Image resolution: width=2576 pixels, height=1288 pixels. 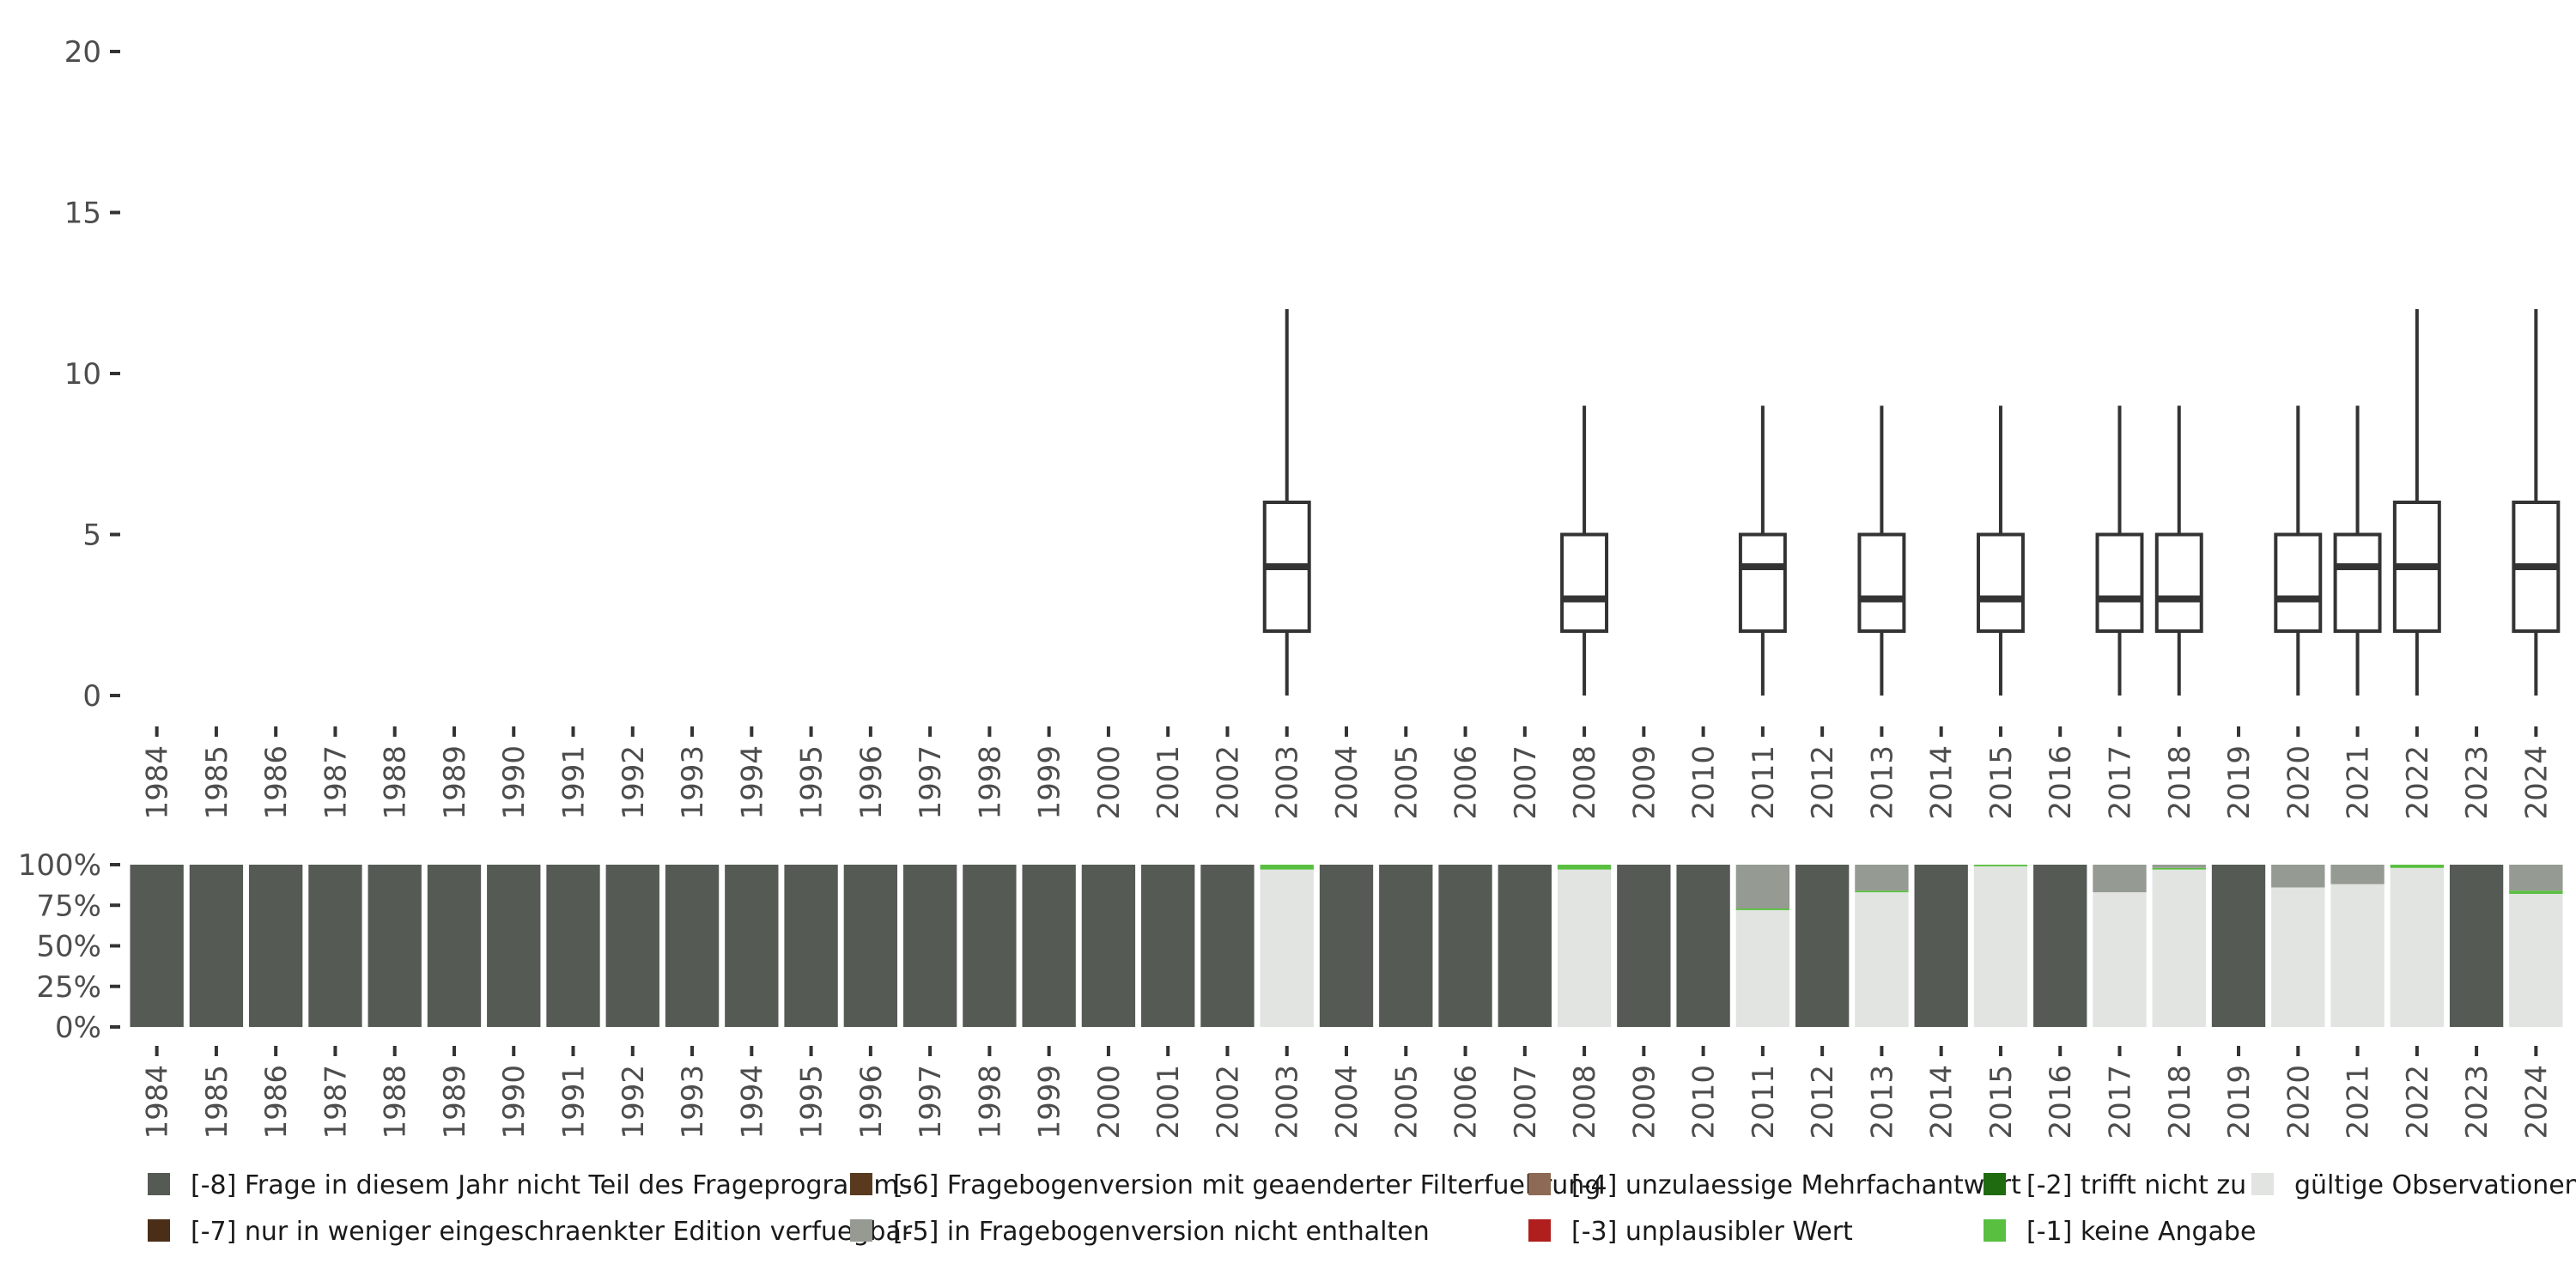 I want to click on bar-y-tick-label: 75%, so click(x=69, y=906).